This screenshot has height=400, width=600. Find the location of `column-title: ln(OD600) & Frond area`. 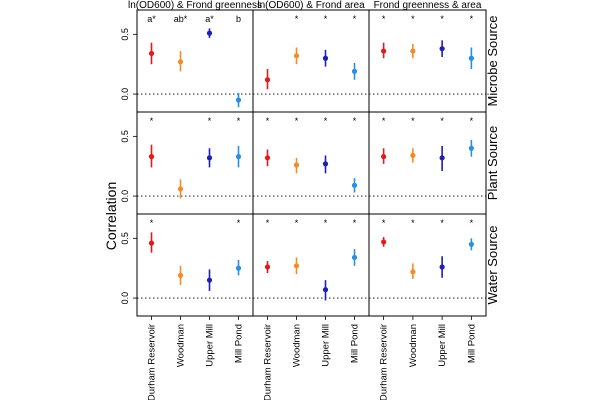

column-title: ln(OD600) & Frond area is located at coordinates (311, 5).